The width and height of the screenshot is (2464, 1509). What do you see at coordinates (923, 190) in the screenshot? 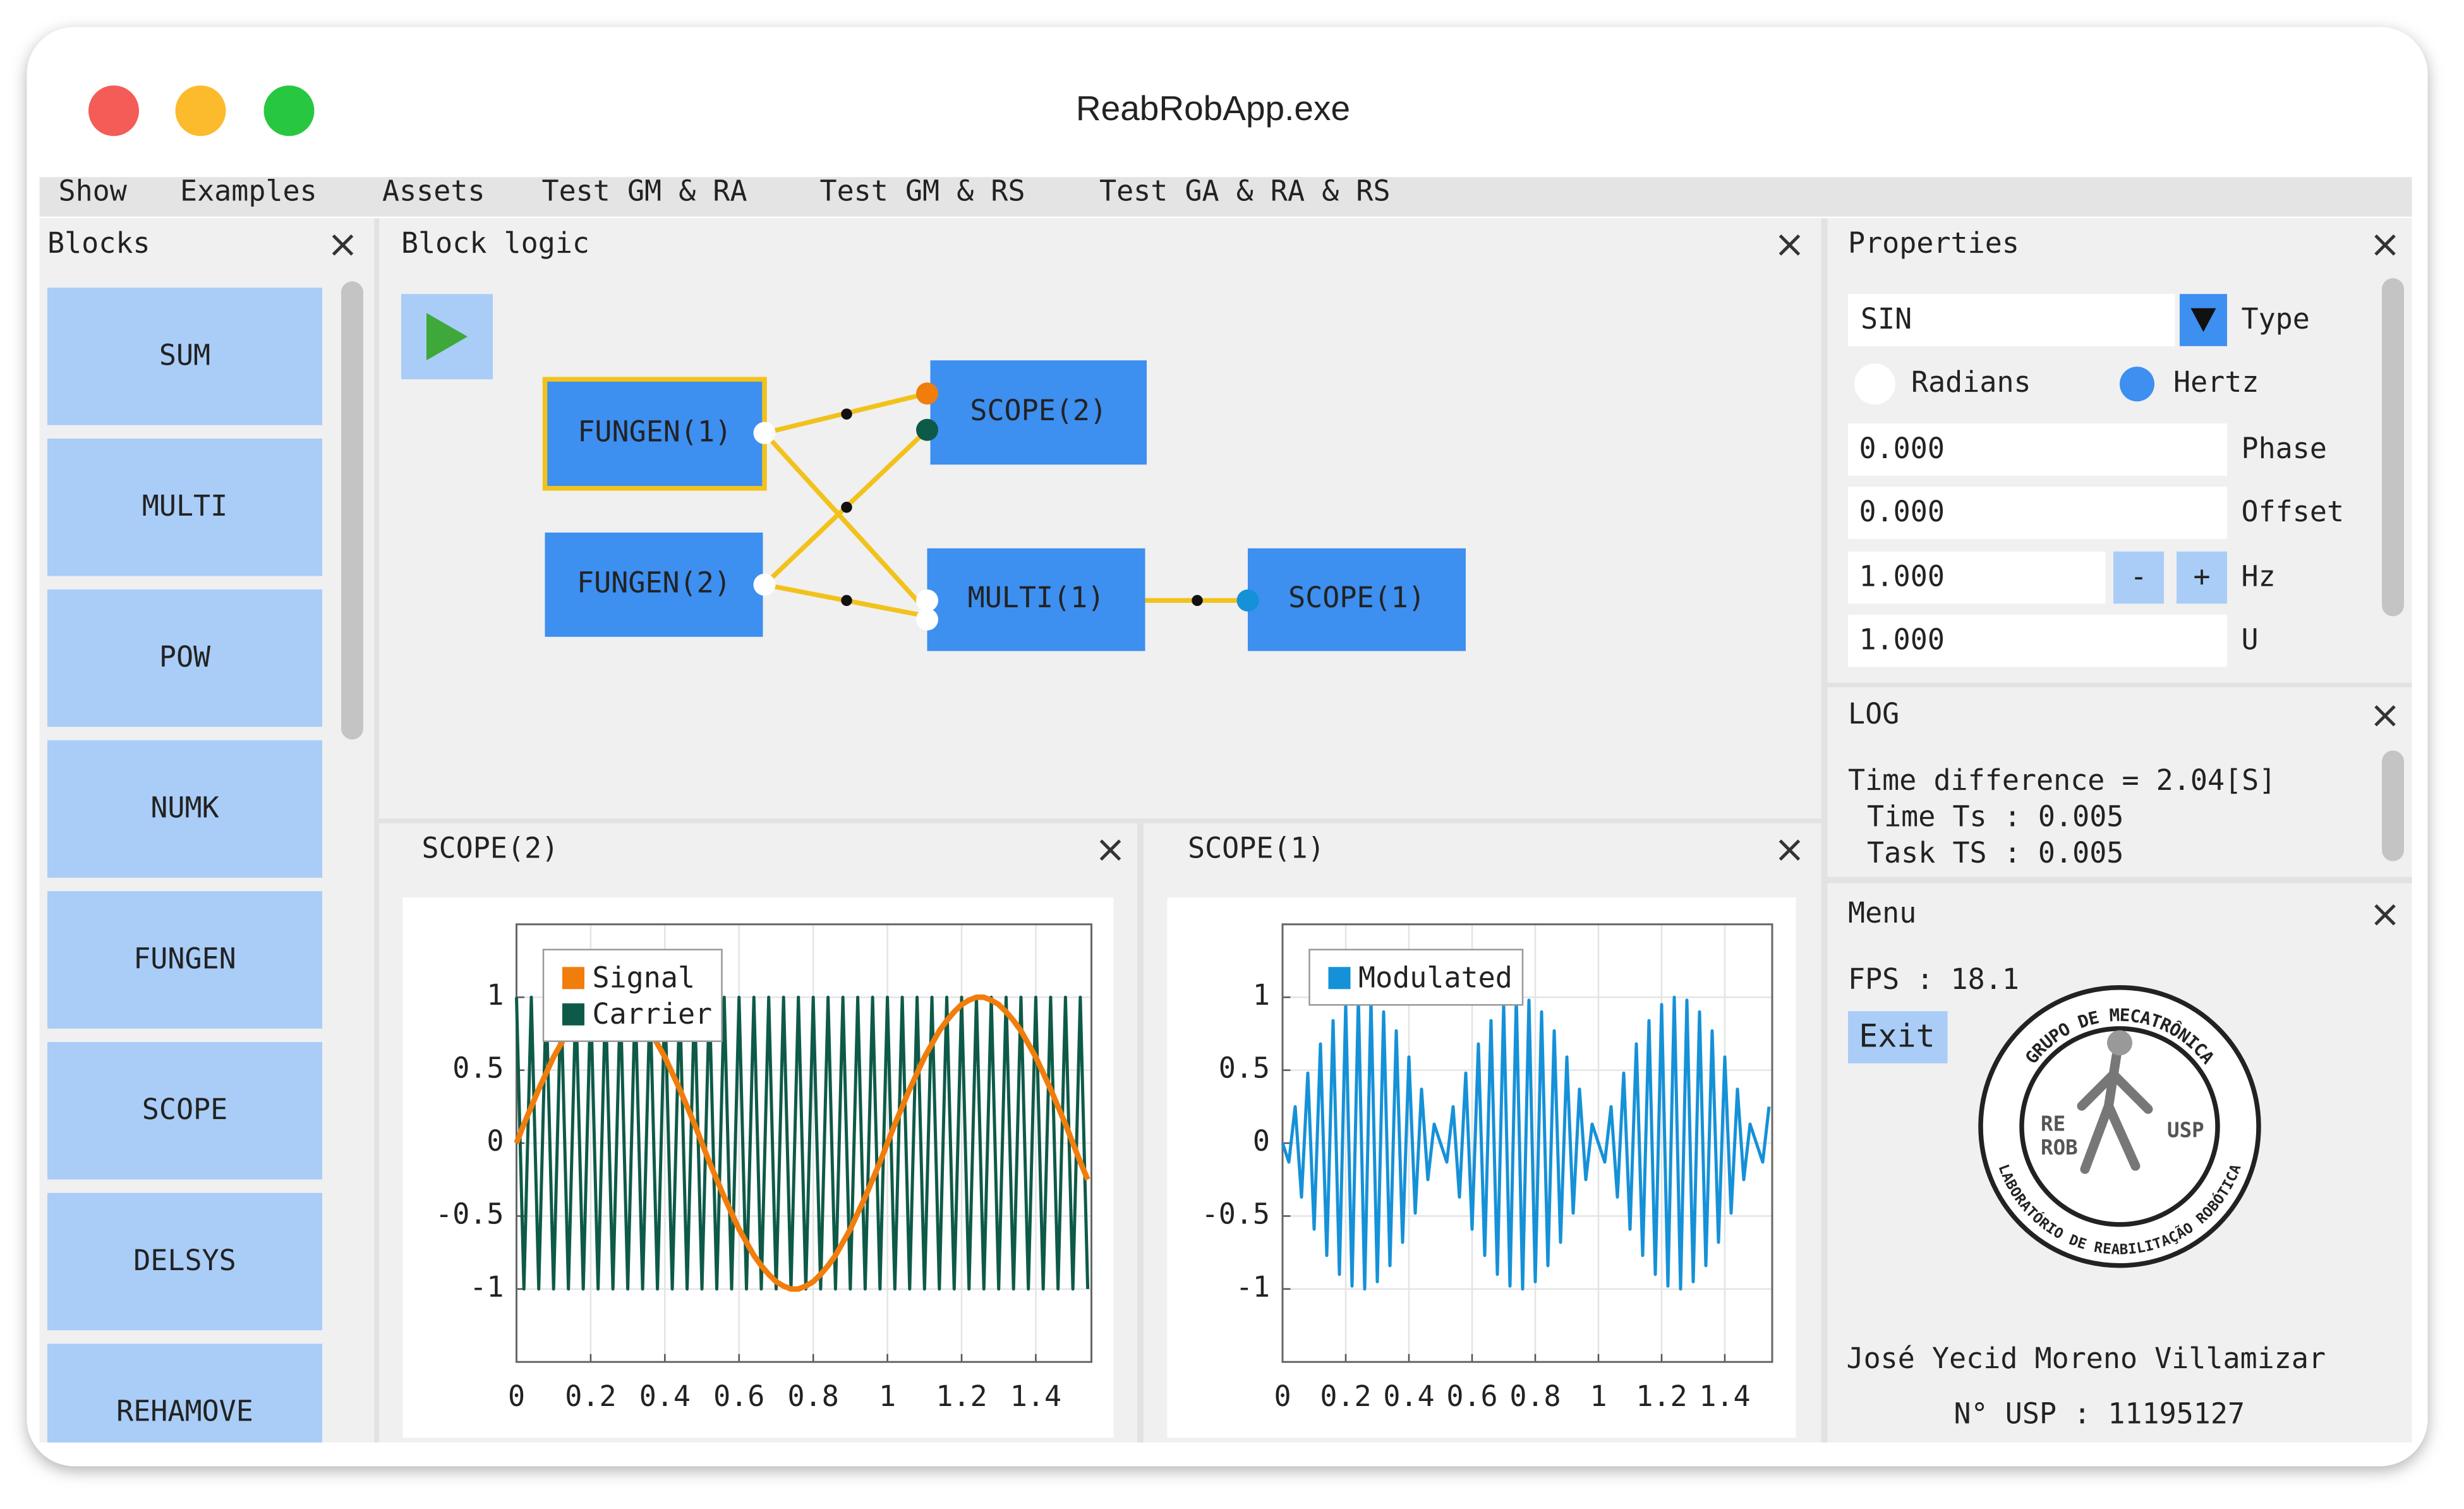
I see `menu-item: Test GM & RS` at bounding box center [923, 190].